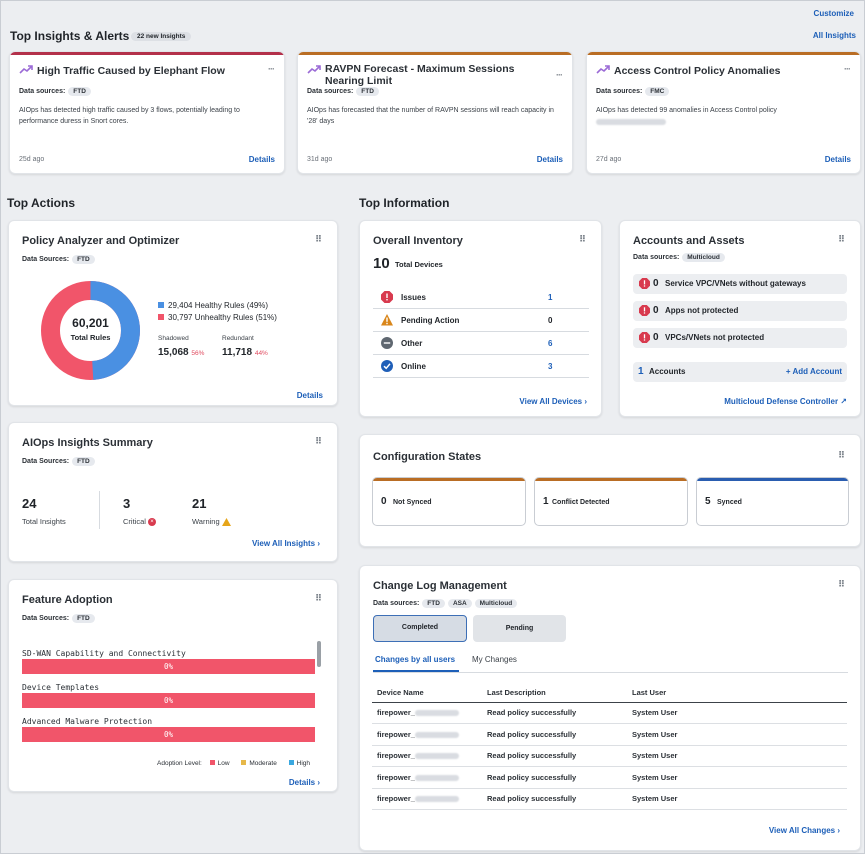  Describe the element at coordinates (29, 503) in the screenshot. I see `total-insights-value: 24` at that location.